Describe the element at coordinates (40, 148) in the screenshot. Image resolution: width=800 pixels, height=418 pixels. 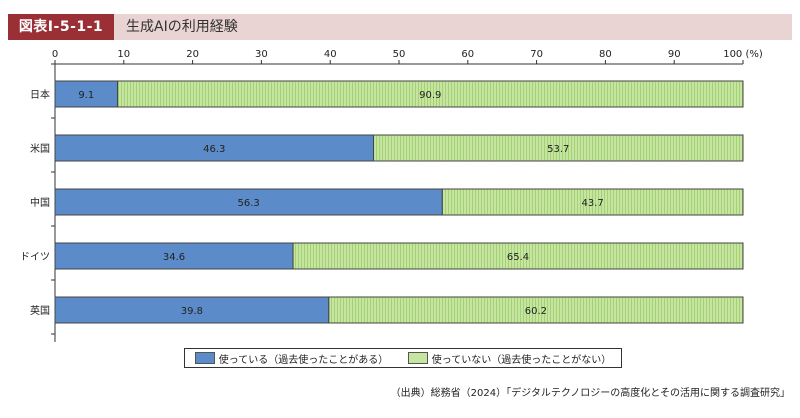
I see `y-category-label: 米国` at that location.